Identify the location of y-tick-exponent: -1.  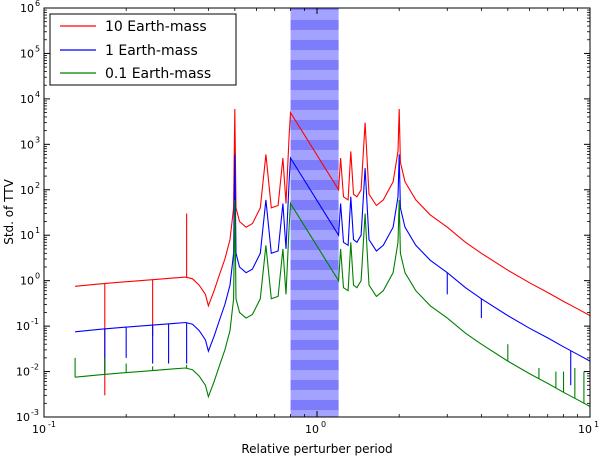
(35, 321).